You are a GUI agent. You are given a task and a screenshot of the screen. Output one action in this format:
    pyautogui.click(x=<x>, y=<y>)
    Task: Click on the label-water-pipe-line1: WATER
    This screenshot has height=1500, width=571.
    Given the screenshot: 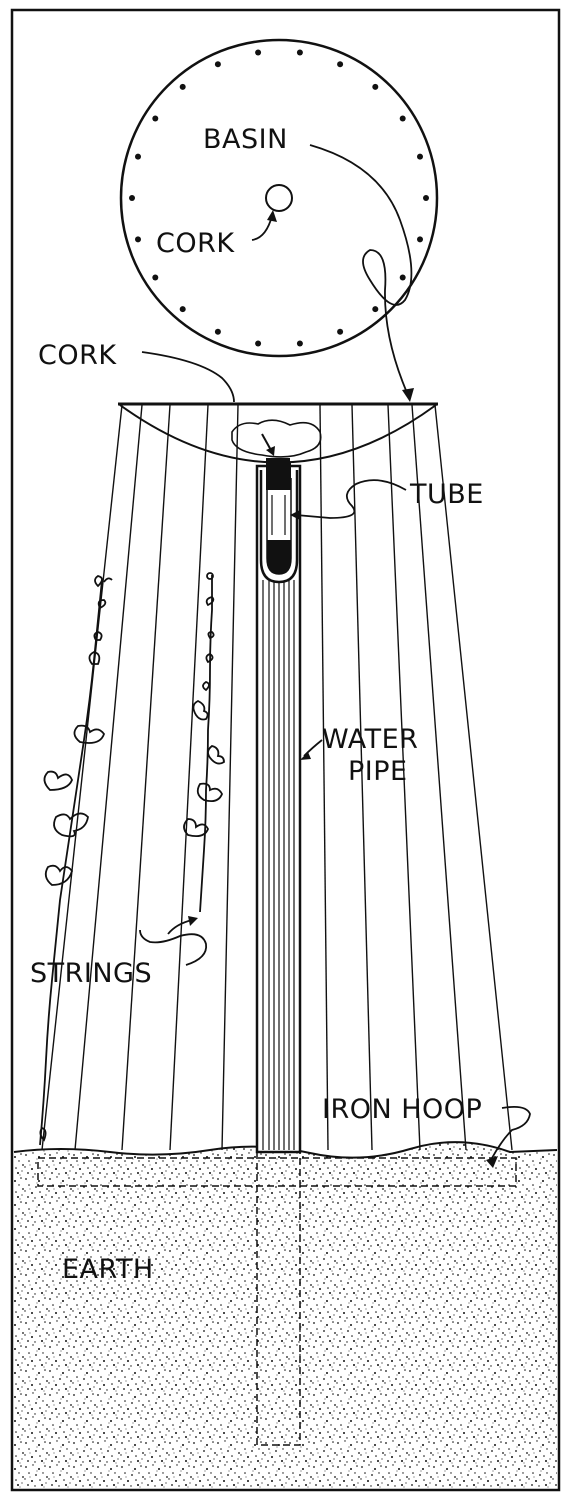 What is the action you would take?
    pyautogui.click(x=370, y=739)
    